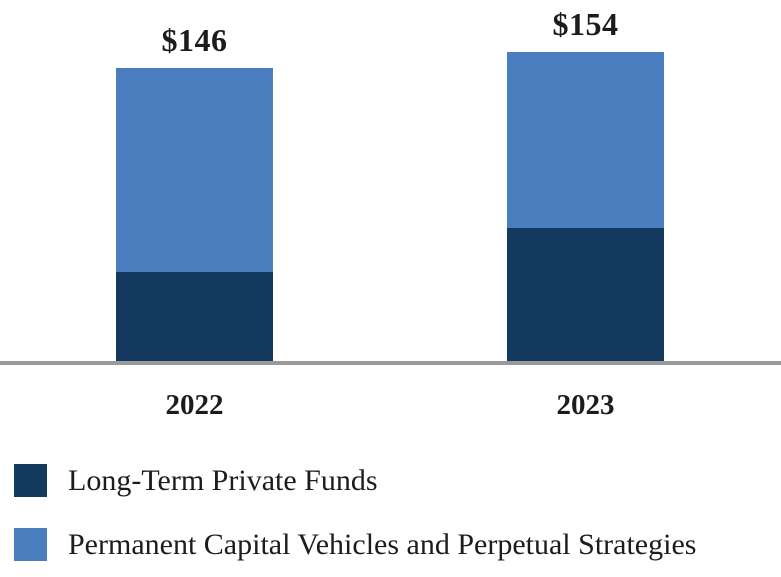 The image size is (781, 577). Describe the element at coordinates (390, 363) in the screenshot. I see `x-axis-line` at that location.